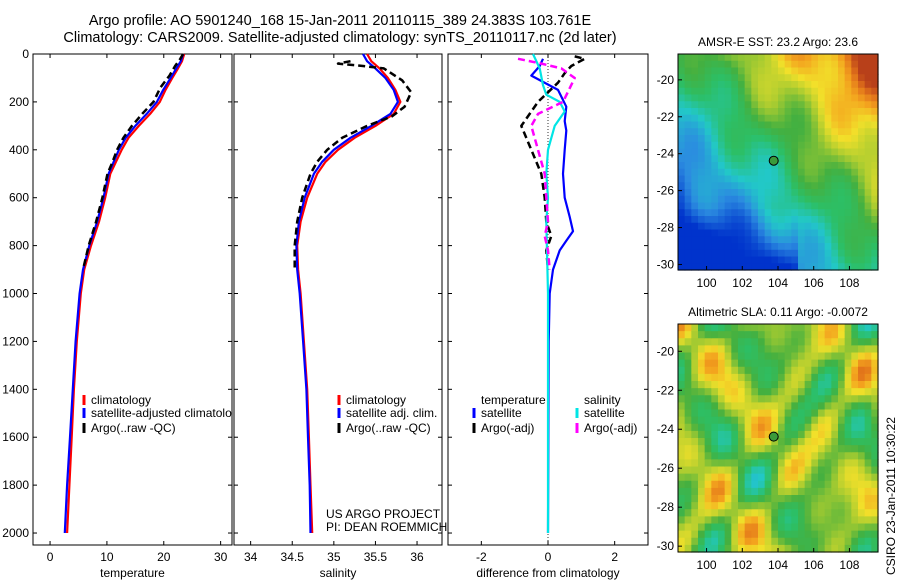  I want to click on x-tick-label: 36, so click(417, 557).